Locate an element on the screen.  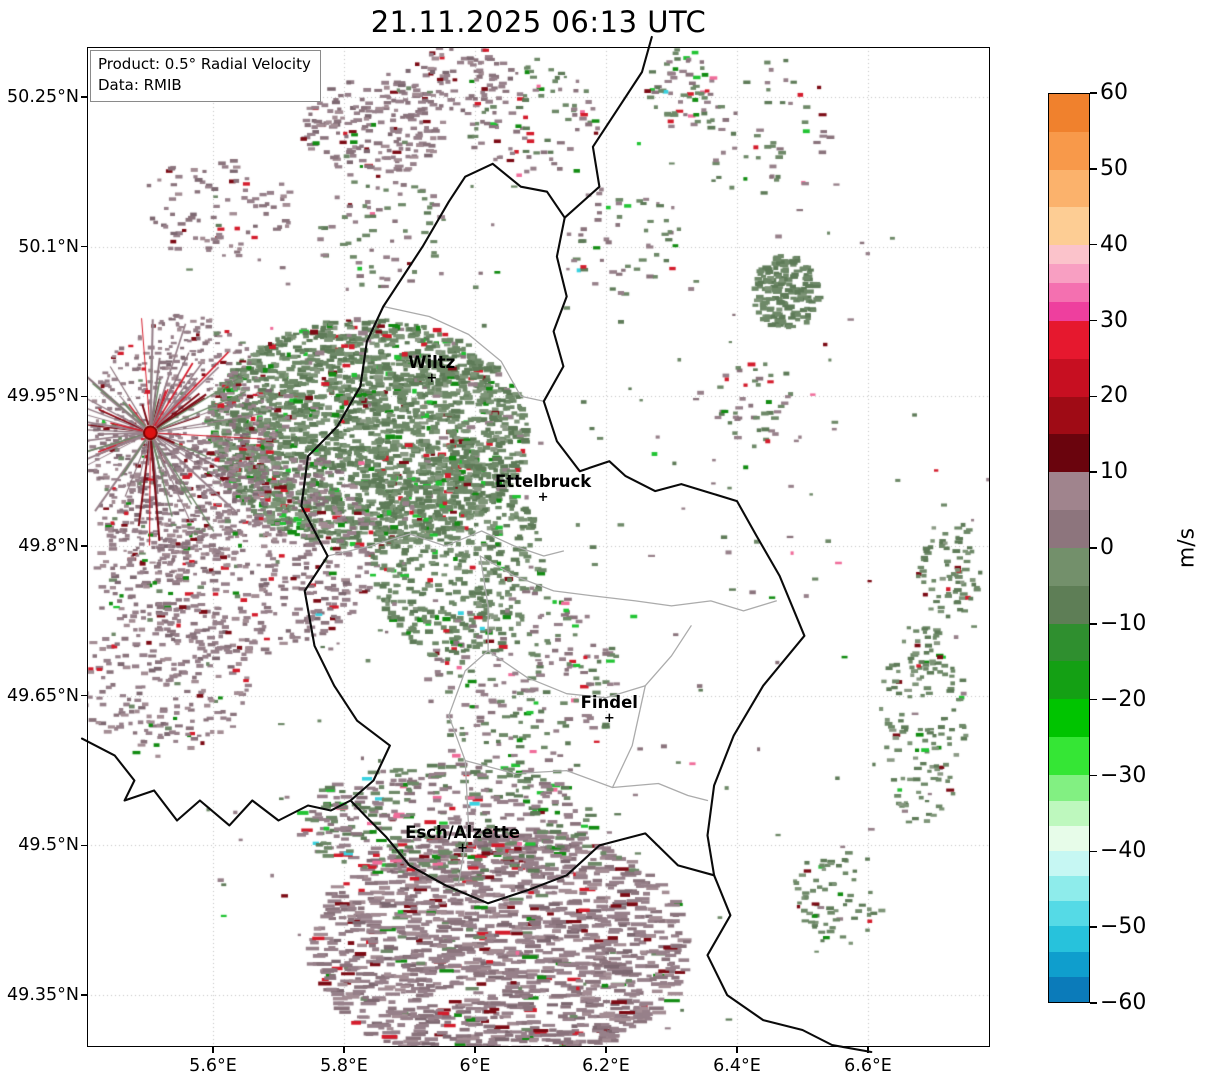
colorbar-tick-label: 60 is located at coordinates (1114, 92).